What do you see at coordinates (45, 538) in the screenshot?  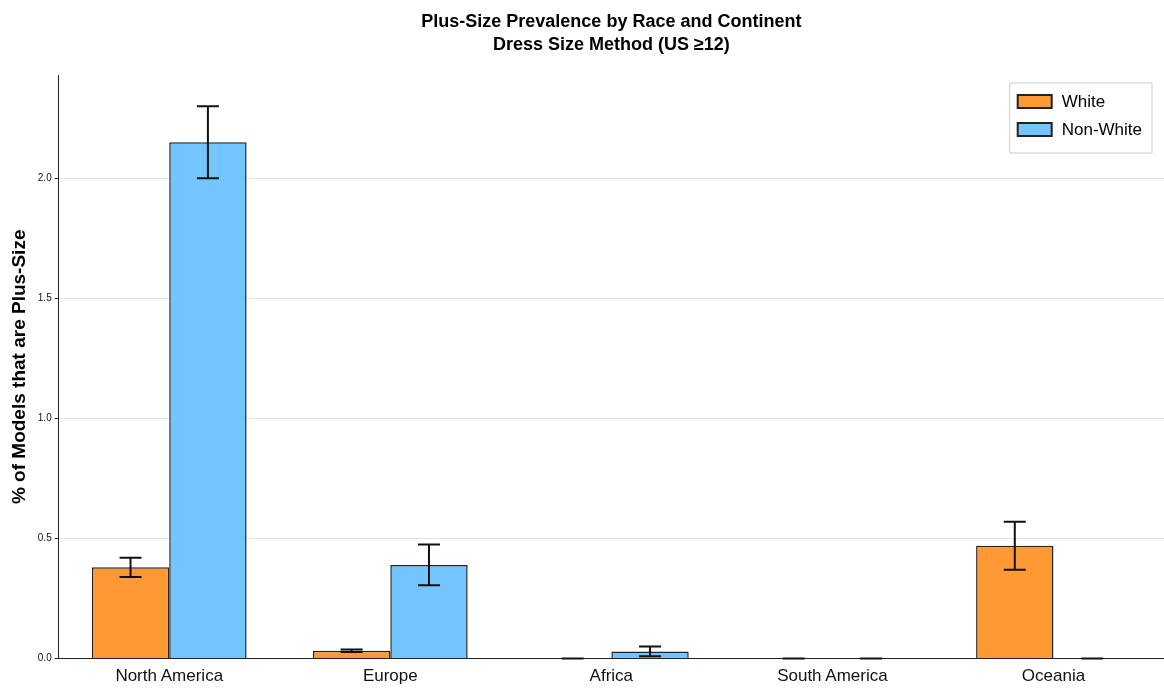 I see `y-tick-label: 0.5` at bounding box center [45, 538].